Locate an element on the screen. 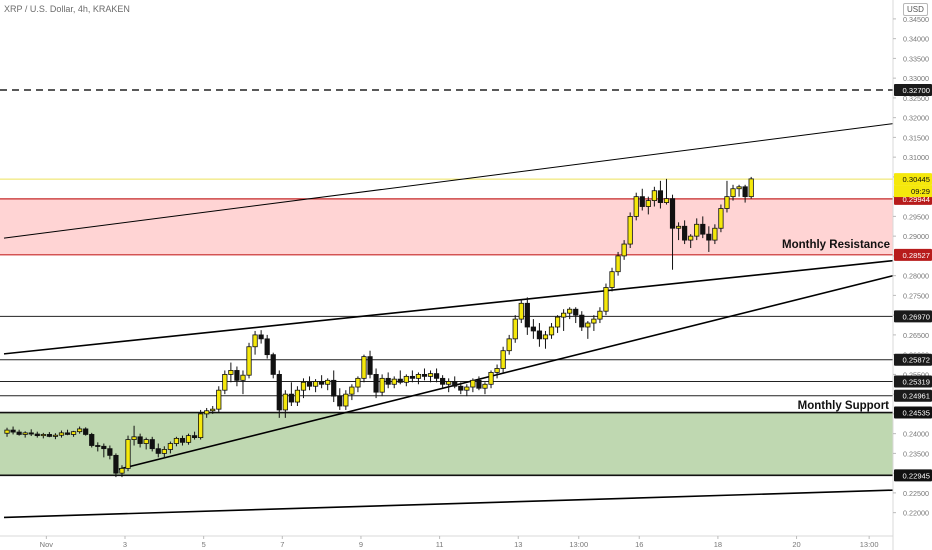 The width and height of the screenshot is (932, 550). time-axis: Nov 3 5 7 9 11 13 13:00 16 18 20 13:00 is located at coordinates (459, 542).